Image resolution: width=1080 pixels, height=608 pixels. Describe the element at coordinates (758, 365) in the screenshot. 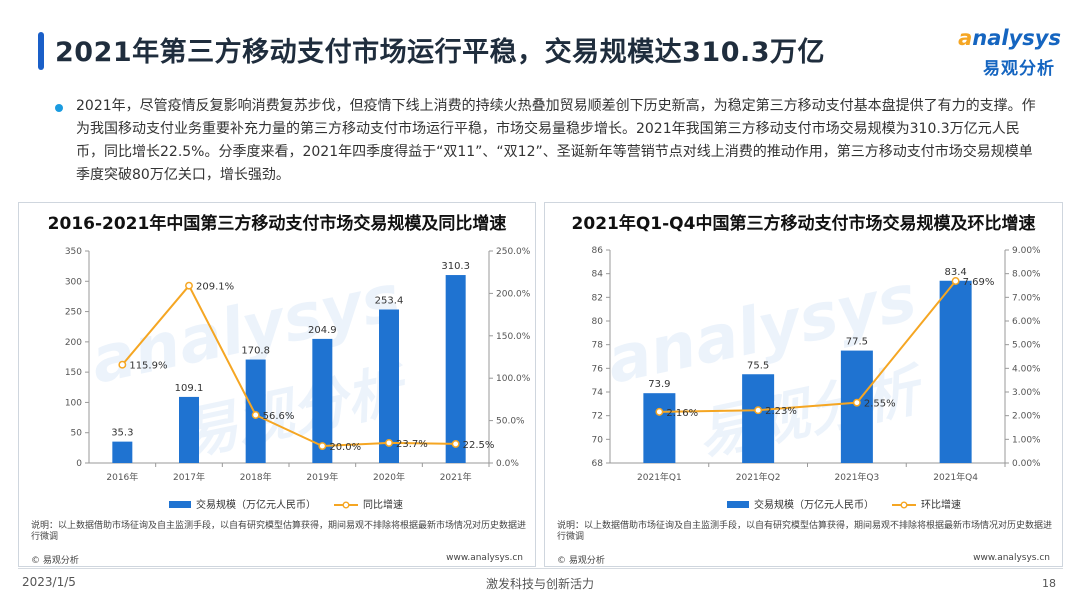

I see `bar-value-label: 75.5` at that location.